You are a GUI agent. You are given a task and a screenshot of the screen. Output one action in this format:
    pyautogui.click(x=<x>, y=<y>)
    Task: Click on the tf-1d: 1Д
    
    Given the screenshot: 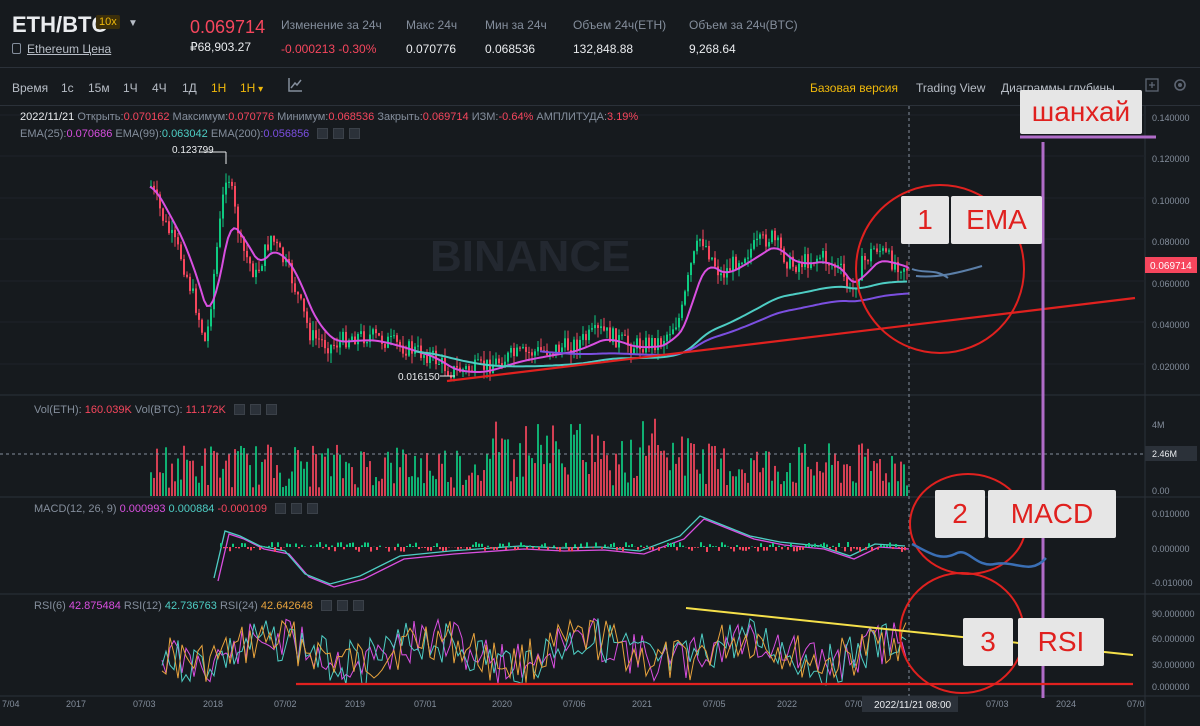 What is the action you would take?
    pyautogui.click(x=189, y=88)
    